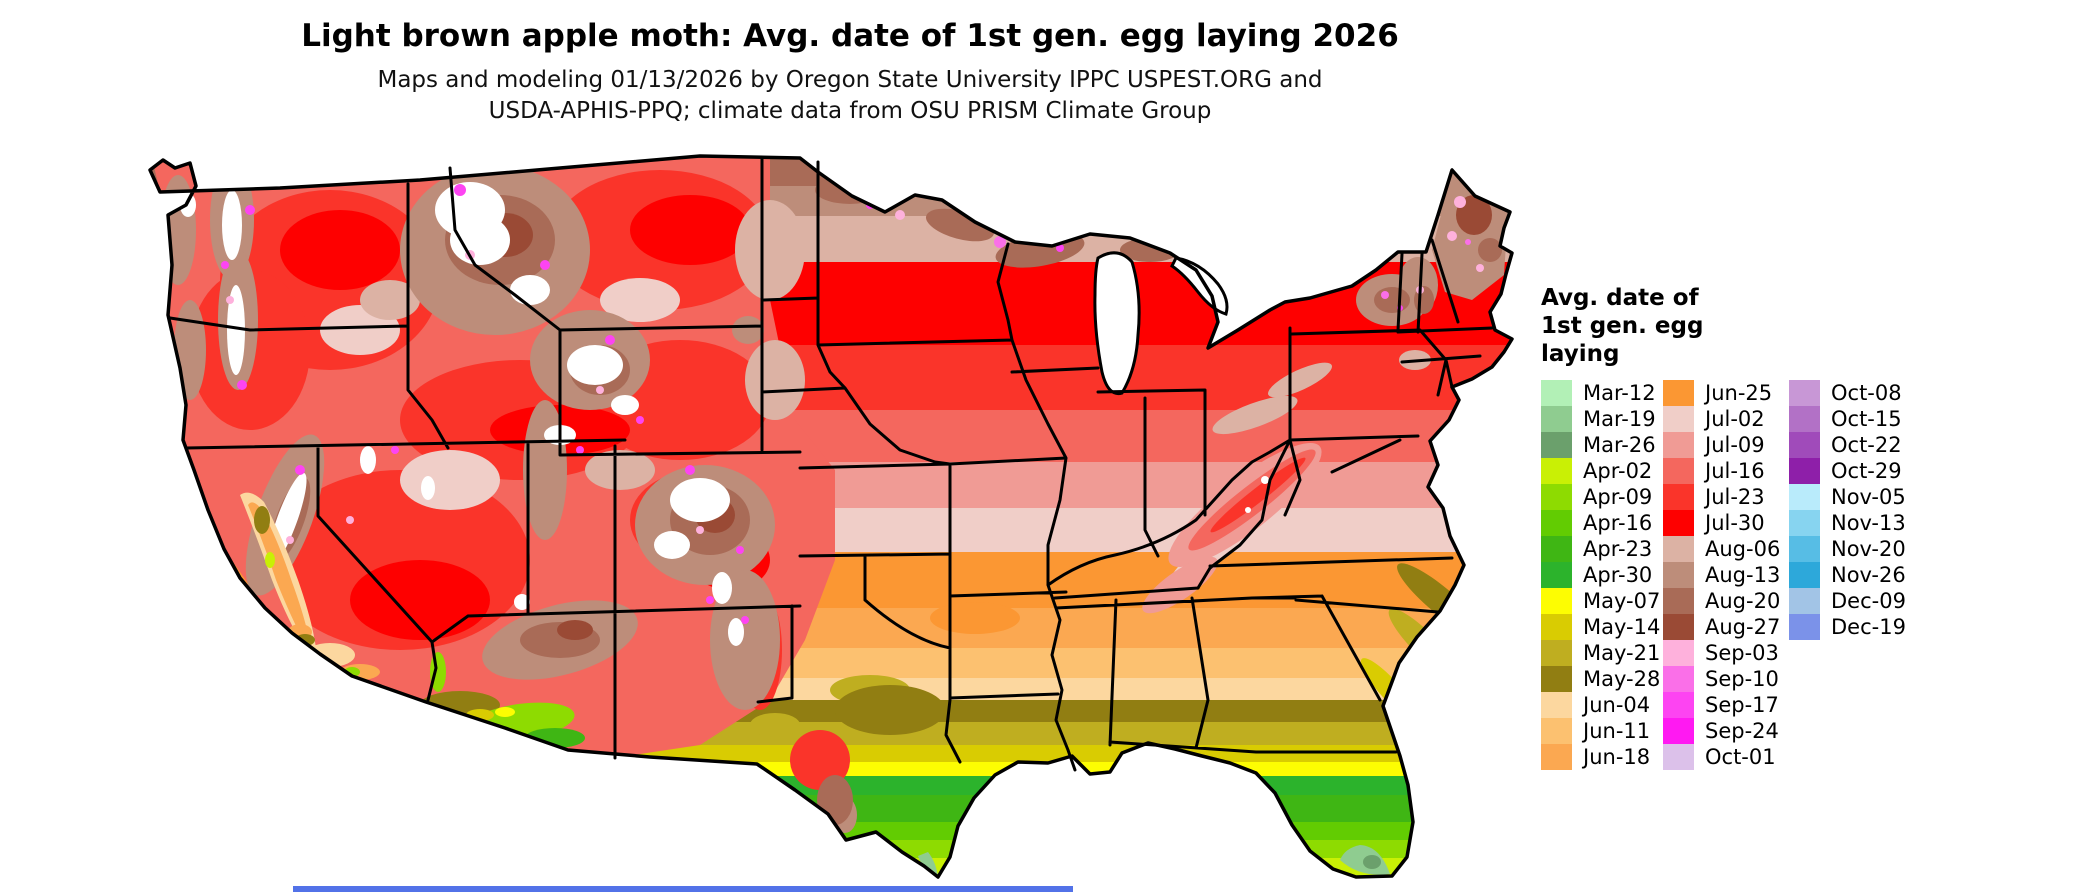  I want to click on lake-michigan, so click(1117, 323).